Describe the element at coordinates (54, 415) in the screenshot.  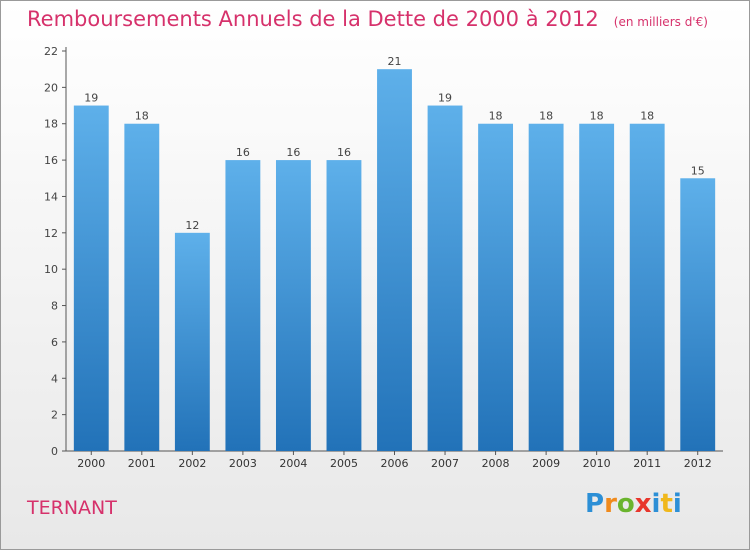
I see `y-tick-label: 2` at that location.